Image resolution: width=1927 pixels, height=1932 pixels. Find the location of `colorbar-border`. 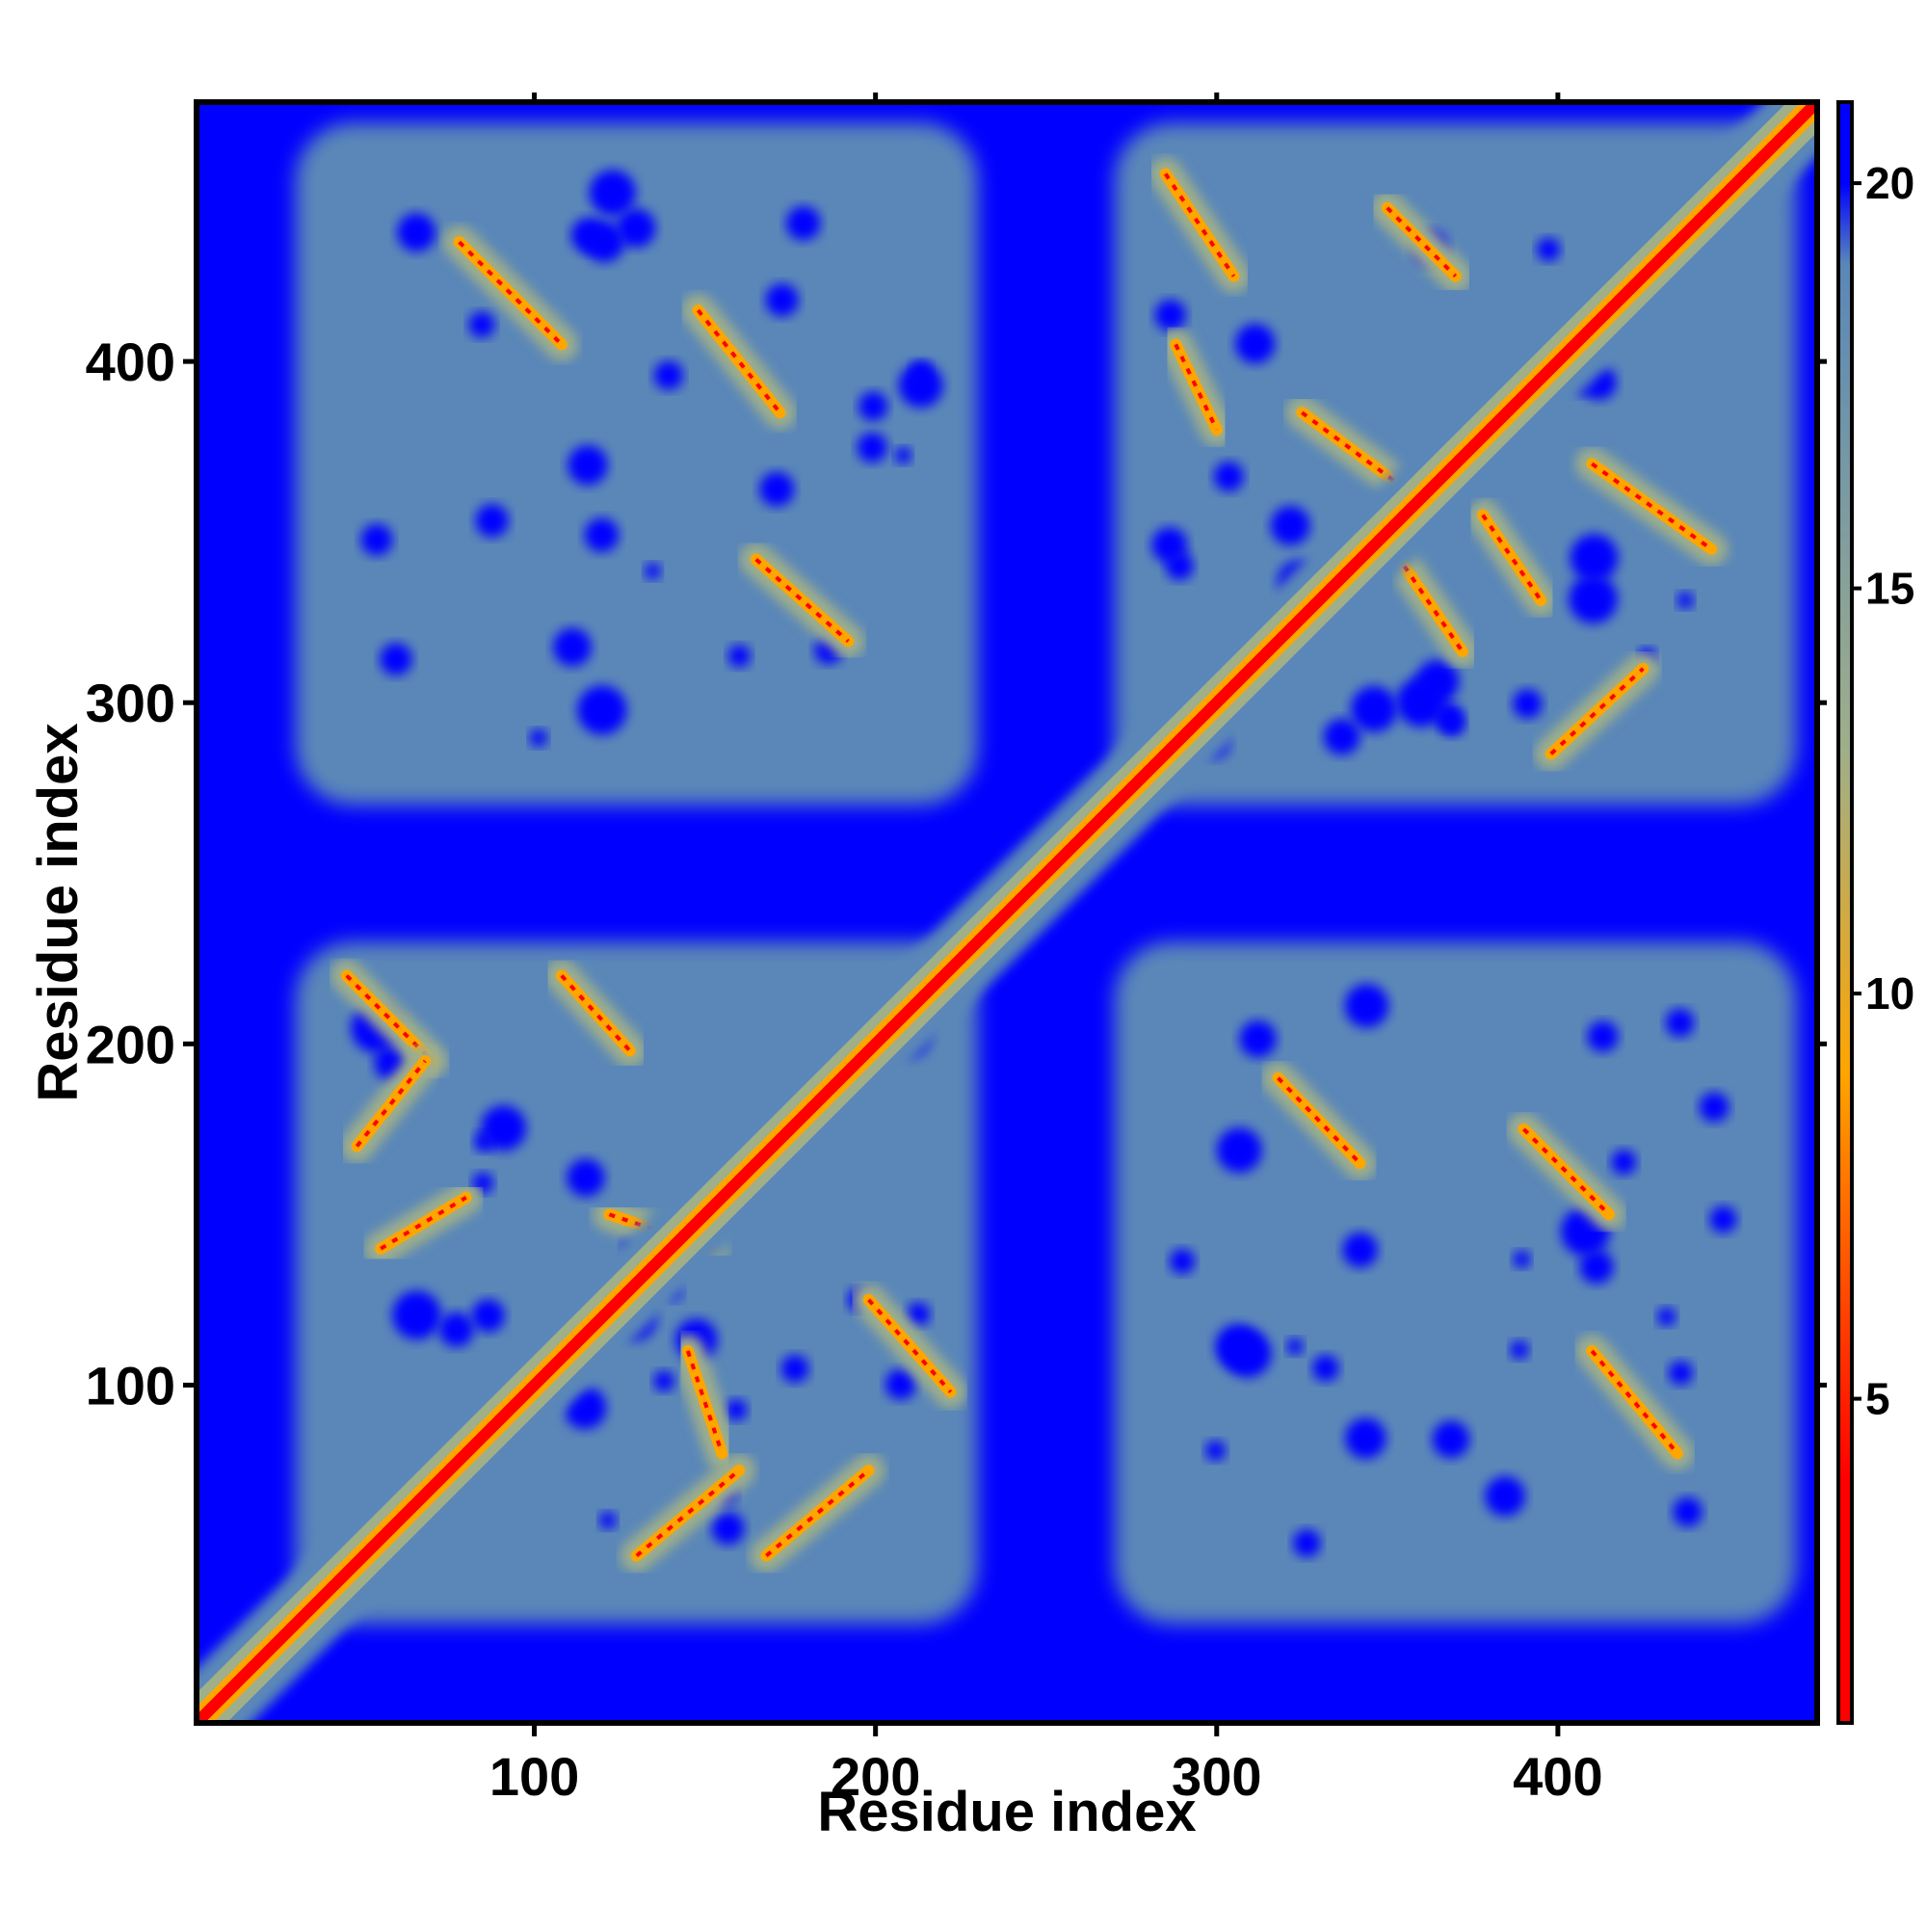

colorbar-border is located at coordinates (1845, 912).